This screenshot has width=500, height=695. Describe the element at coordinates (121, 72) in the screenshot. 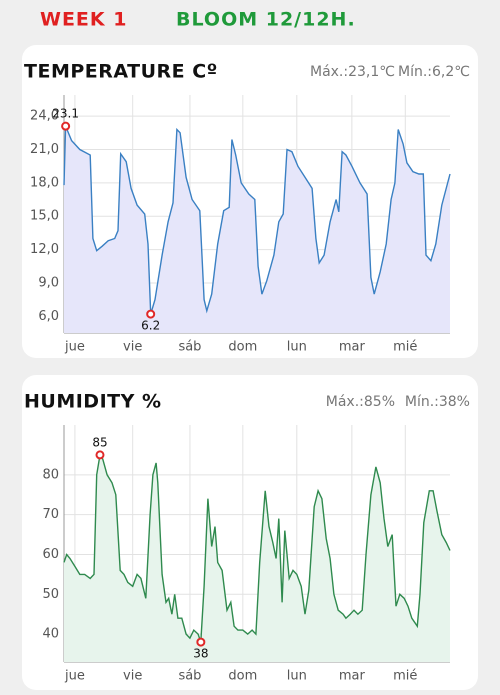

I see `chart-title: TEMPERATURE Cº` at that location.